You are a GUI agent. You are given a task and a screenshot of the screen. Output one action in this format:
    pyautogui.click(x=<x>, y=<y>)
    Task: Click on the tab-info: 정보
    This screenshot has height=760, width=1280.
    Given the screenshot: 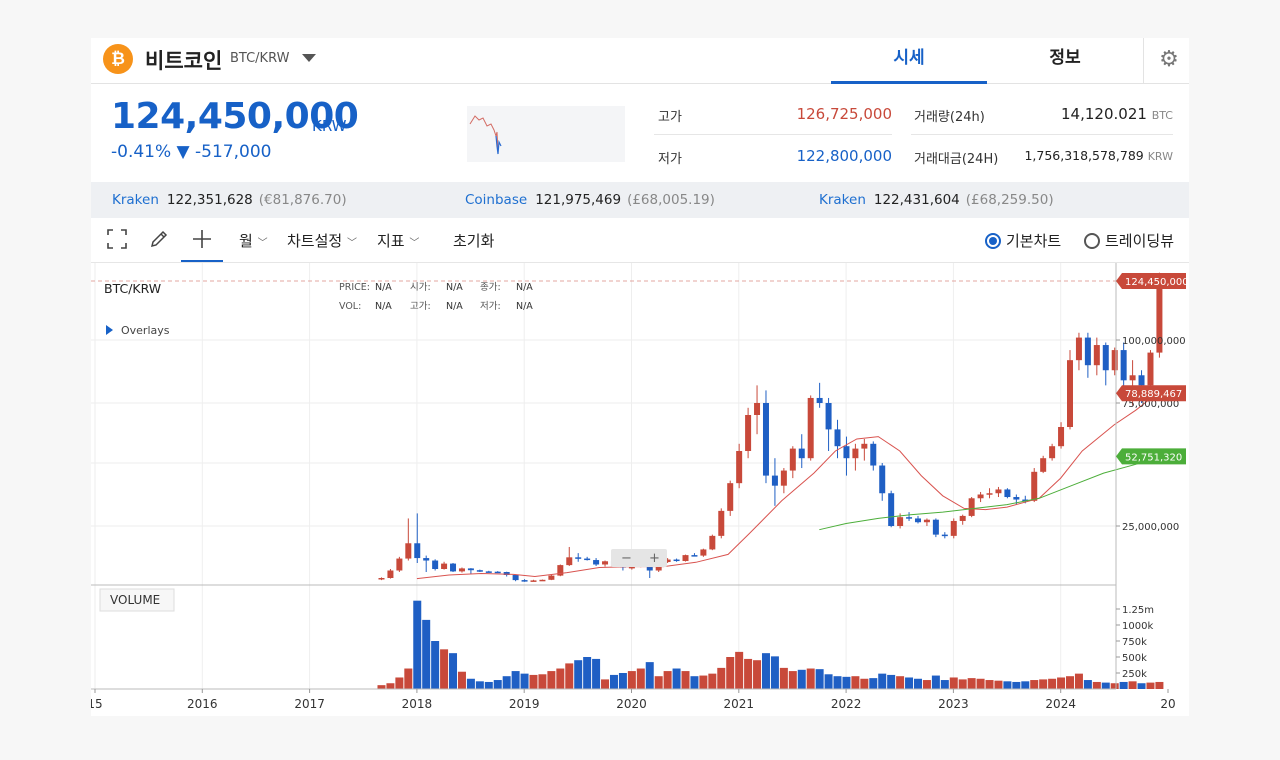 What is the action you would take?
    pyautogui.click(x=1065, y=58)
    